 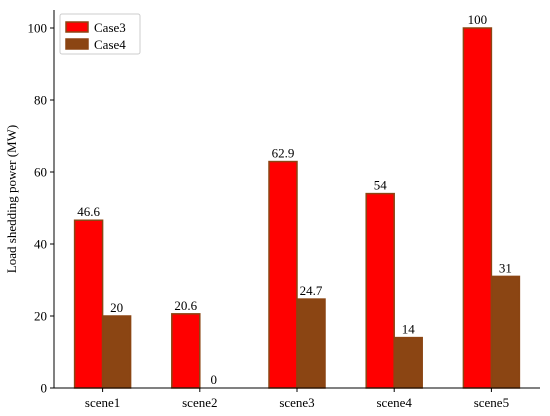 I want to click on bar-case3-scene4, so click(x=380, y=290).